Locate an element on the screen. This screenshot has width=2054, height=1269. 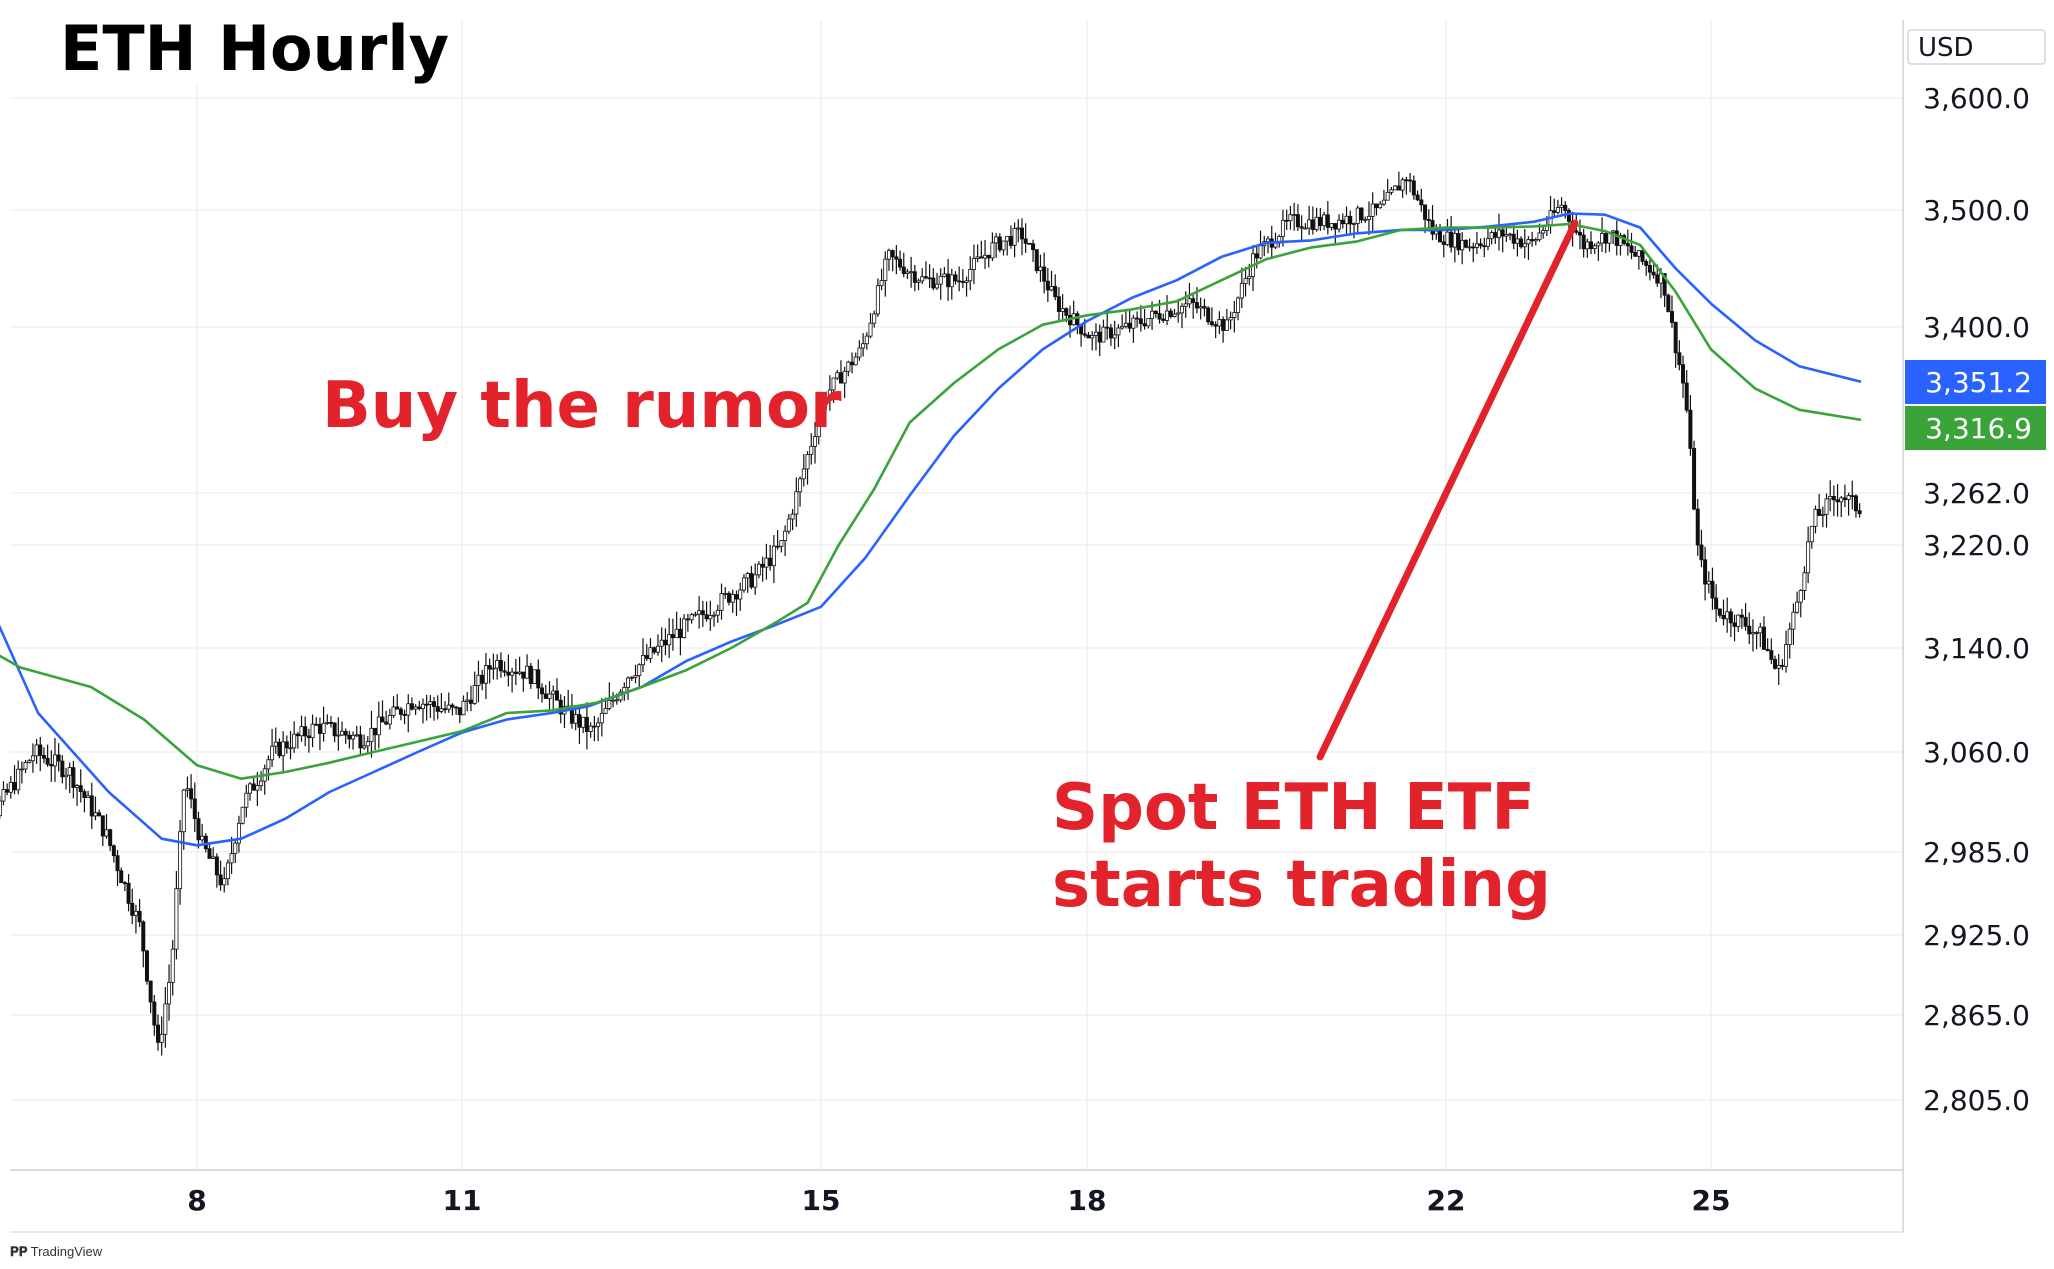
y-tick-label: 3,500.0 is located at coordinates (1976, 210).